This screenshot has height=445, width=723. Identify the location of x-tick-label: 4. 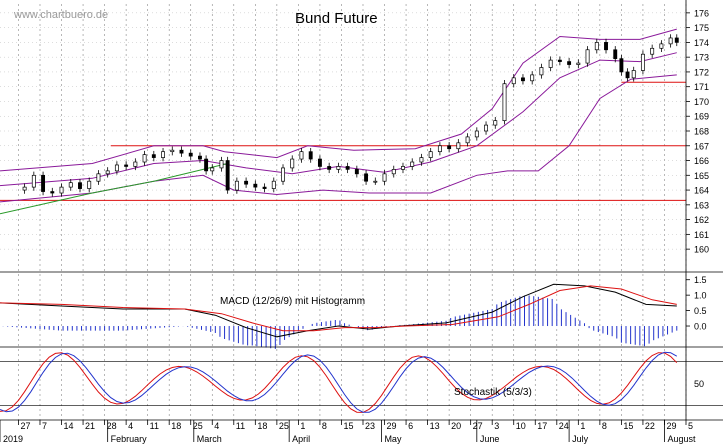
(130, 426).